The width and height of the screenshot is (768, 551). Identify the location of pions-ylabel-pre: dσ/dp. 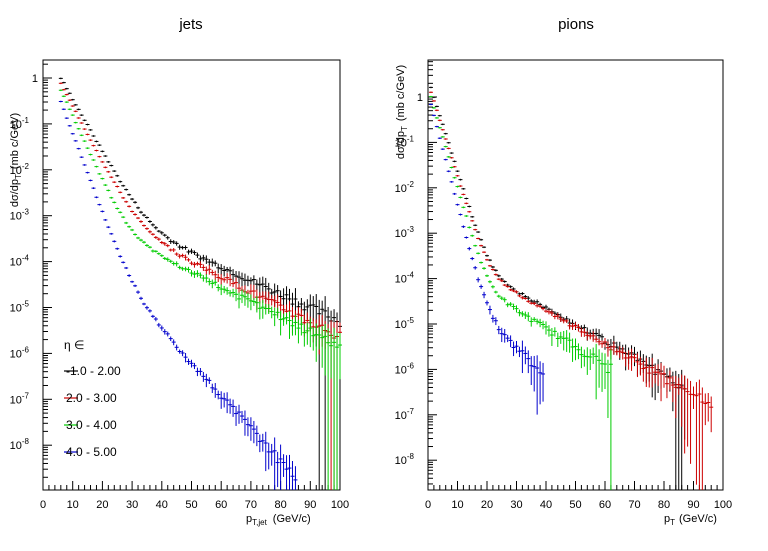
(401, 145).